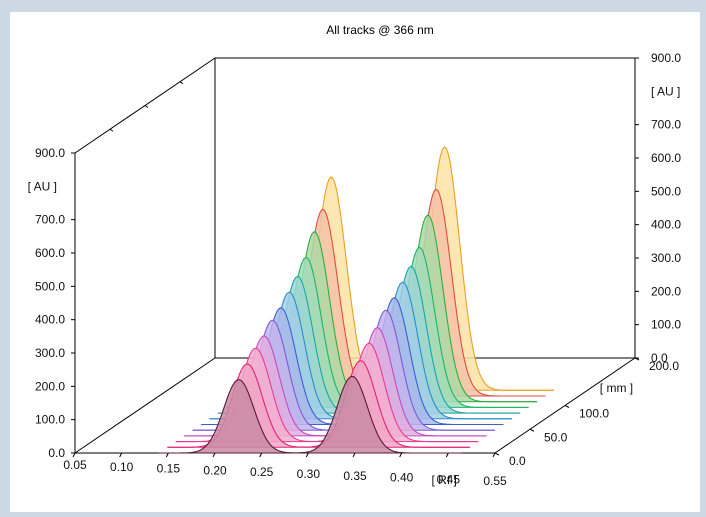 The width and height of the screenshot is (706, 517). Describe the element at coordinates (666, 258) in the screenshot. I see `right-y-tick-label: 300.0` at that location.